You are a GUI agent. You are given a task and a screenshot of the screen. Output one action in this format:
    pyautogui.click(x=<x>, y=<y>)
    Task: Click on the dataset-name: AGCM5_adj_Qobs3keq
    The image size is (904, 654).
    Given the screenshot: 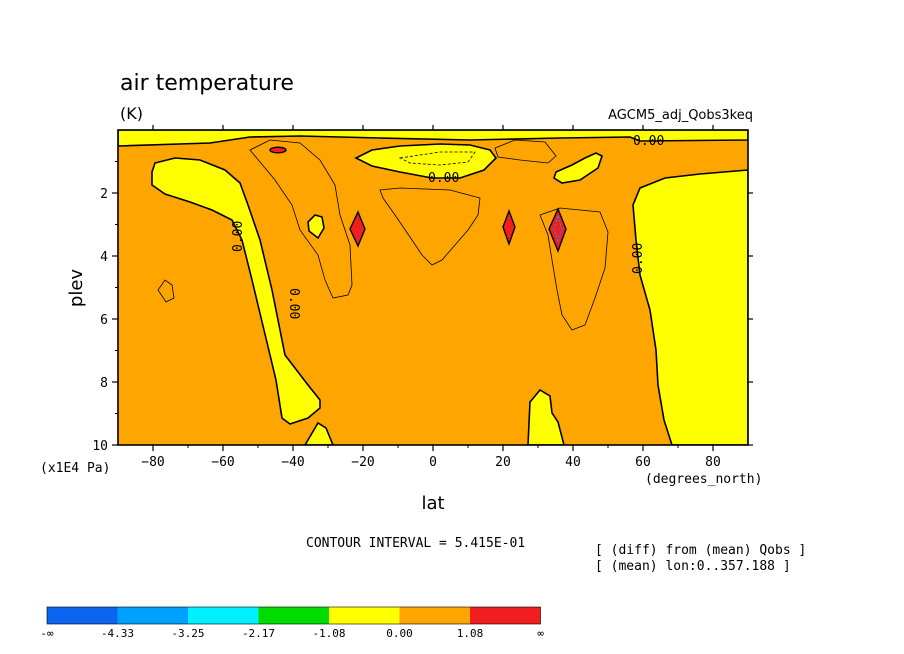 What is the action you would take?
    pyautogui.click(x=680, y=115)
    